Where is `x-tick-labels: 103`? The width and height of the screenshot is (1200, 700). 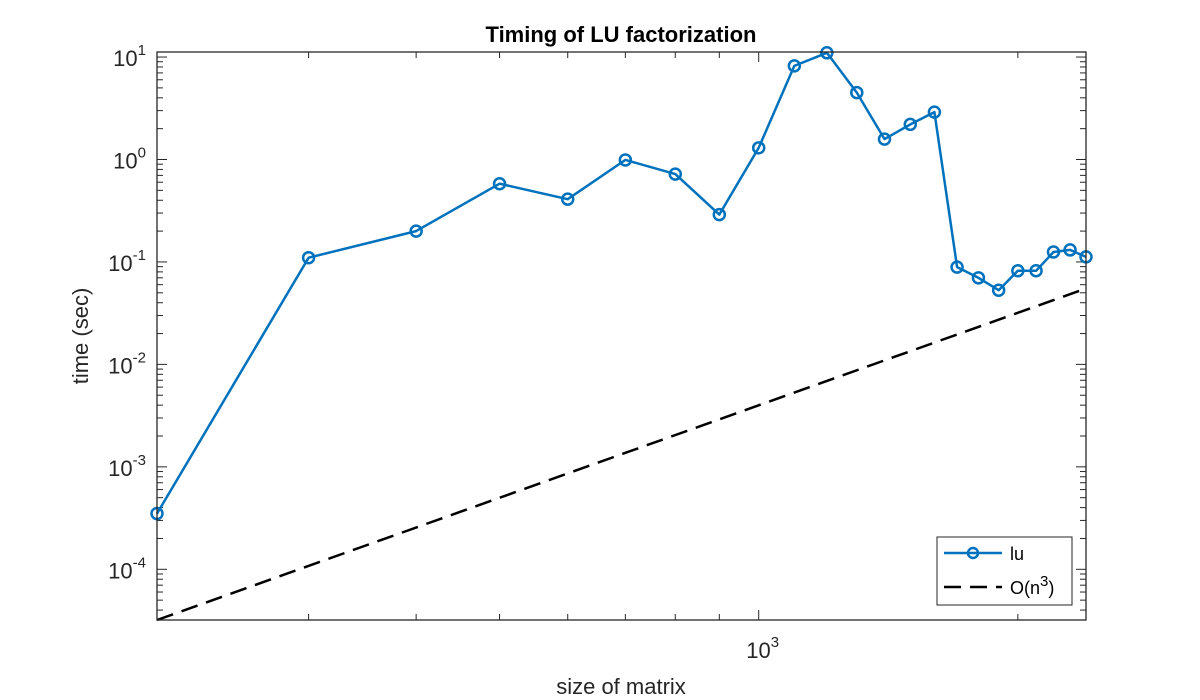
x-tick-labels: 103 is located at coordinates (762, 648).